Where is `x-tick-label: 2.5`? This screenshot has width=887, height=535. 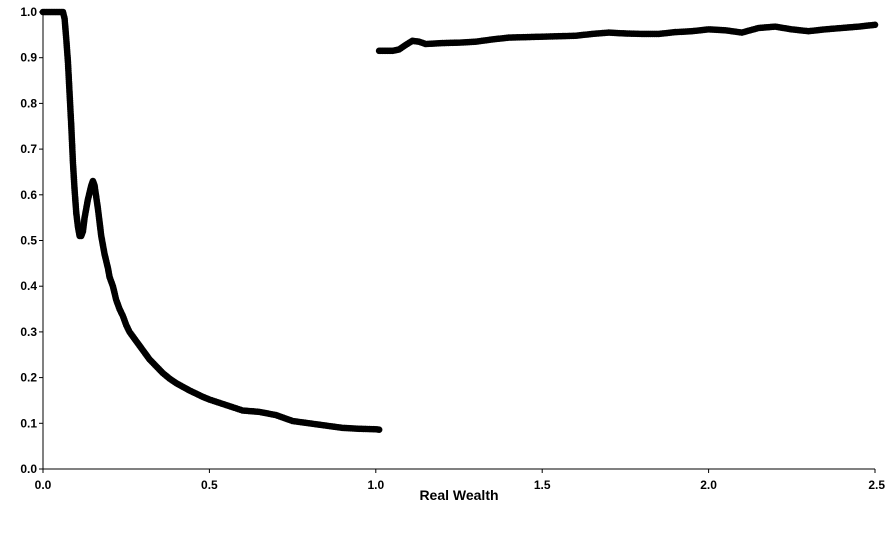 x-tick-label: 2.5 is located at coordinates (876, 485).